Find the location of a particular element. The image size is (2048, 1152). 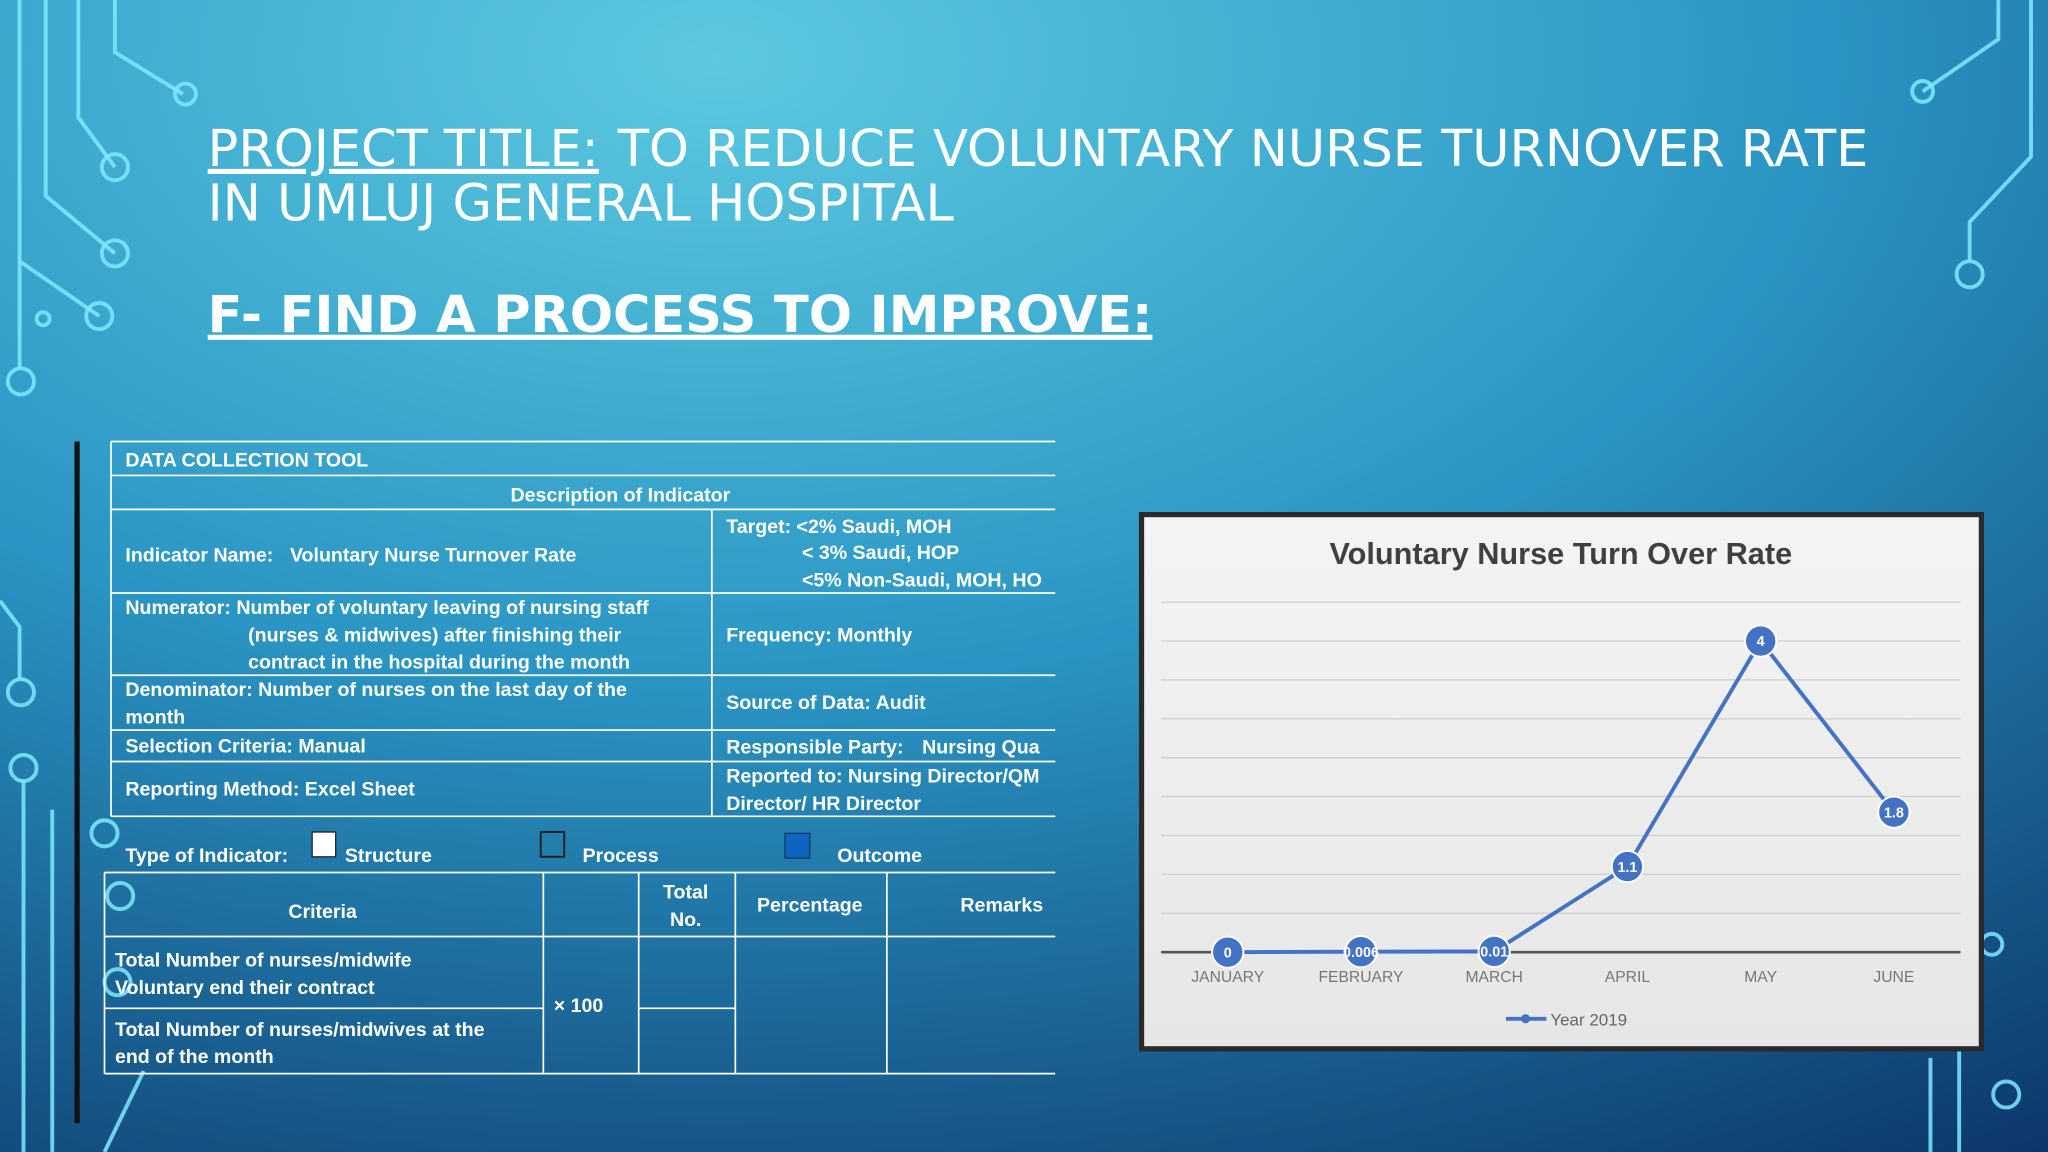

type-option: Outcome is located at coordinates (879, 856).